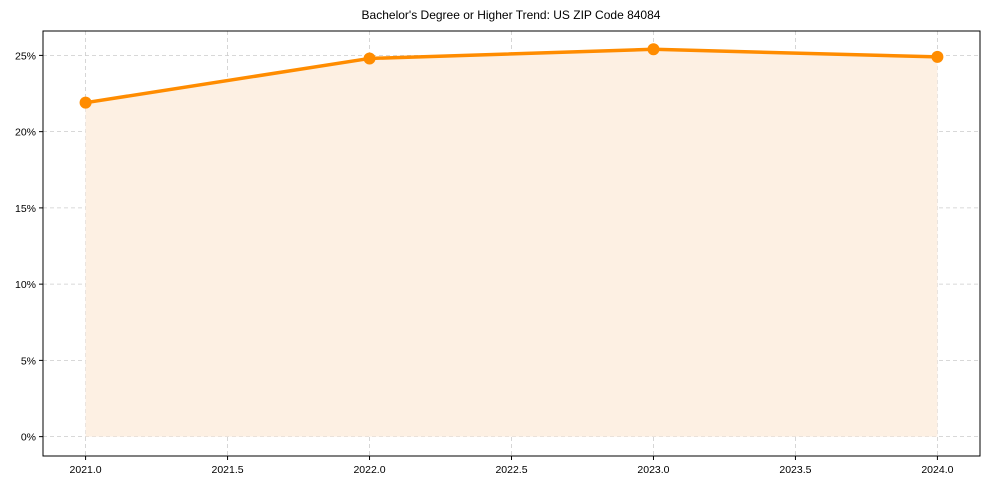 Image resolution: width=989 pixels, height=490 pixels. What do you see at coordinates (28, 361) in the screenshot?
I see `y-tick-label: 5%` at bounding box center [28, 361].